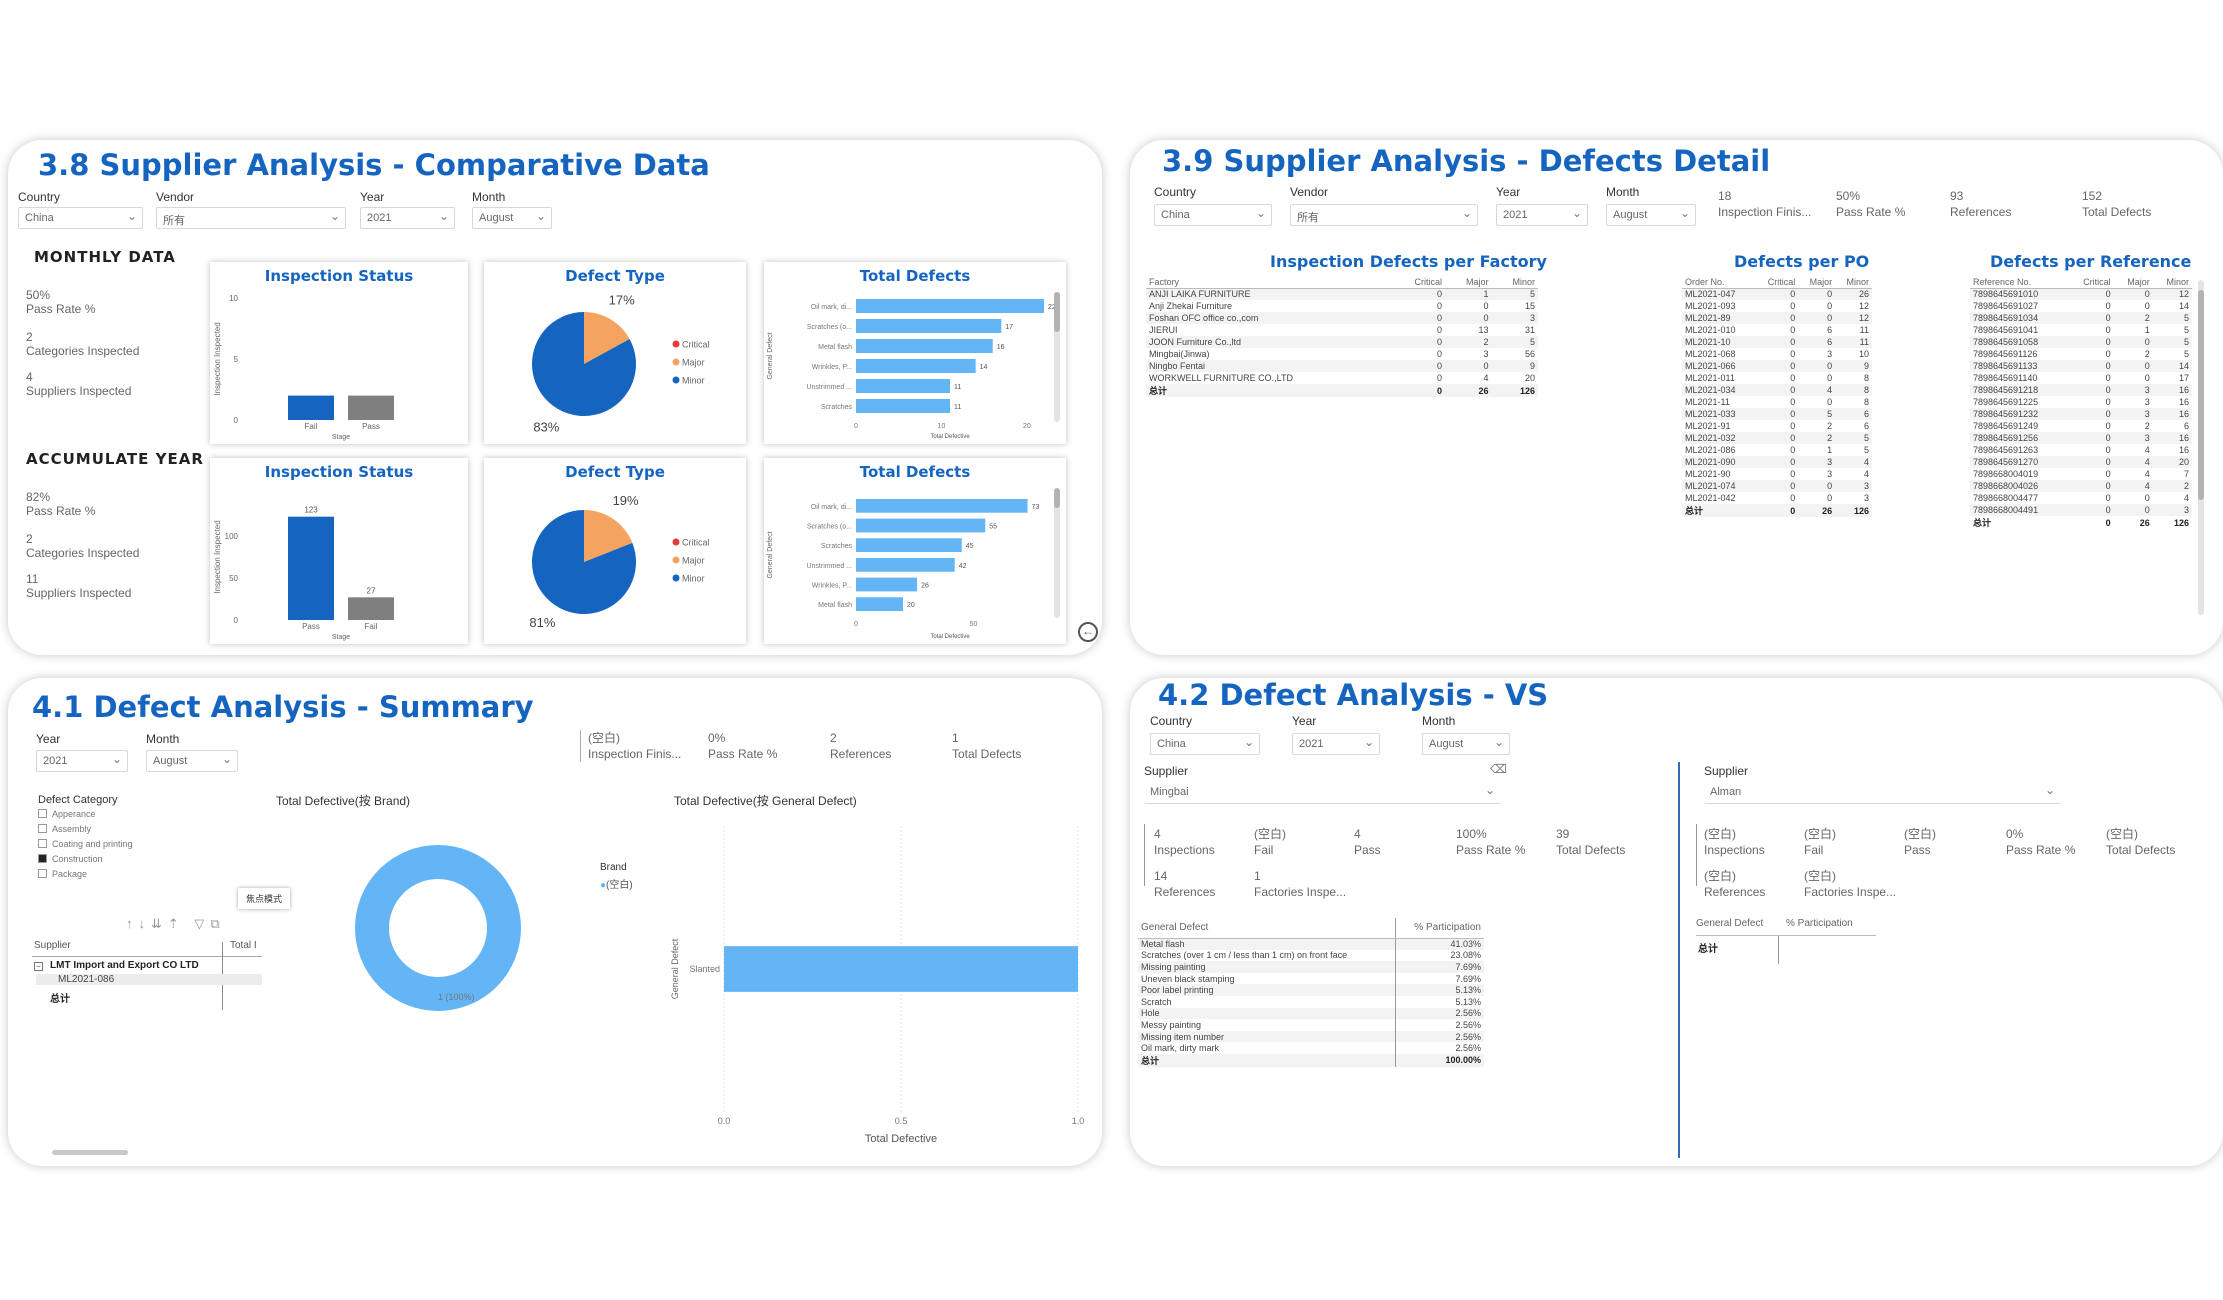 The height and width of the screenshot is (1300, 2223). Describe the element at coordinates (2081, 402) in the screenshot. I see `table-row: 7898645691225 0 3 16` at that location.